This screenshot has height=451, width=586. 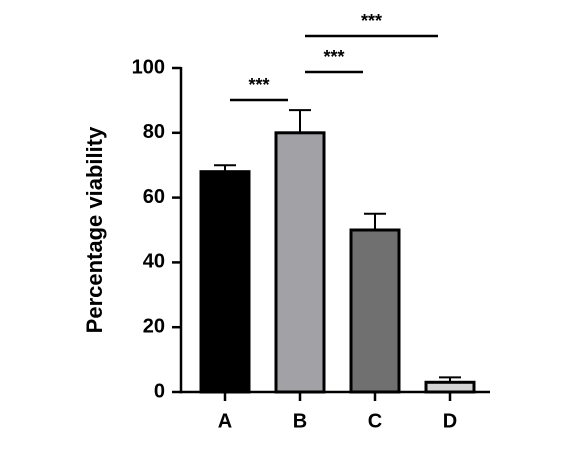 What do you see at coordinates (94, 229) in the screenshot?
I see `y-axis-label: Percentage viability` at bounding box center [94, 229].